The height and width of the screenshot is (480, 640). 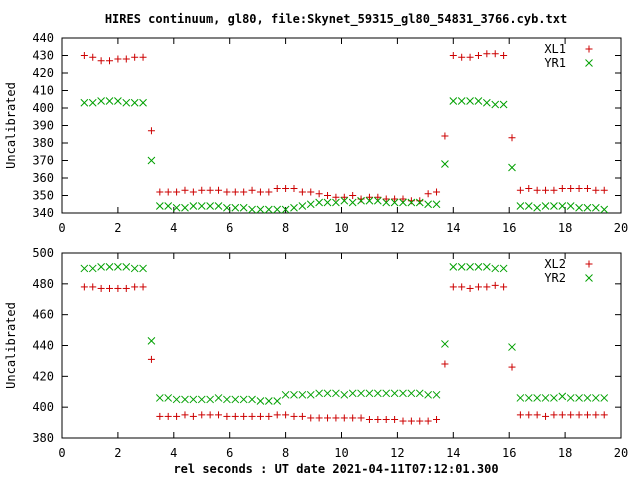 What do you see at coordinates (11, 345) in the screenshot?
I see `y-axis-label: Uncalibrated` at bounding box center [11, 345].